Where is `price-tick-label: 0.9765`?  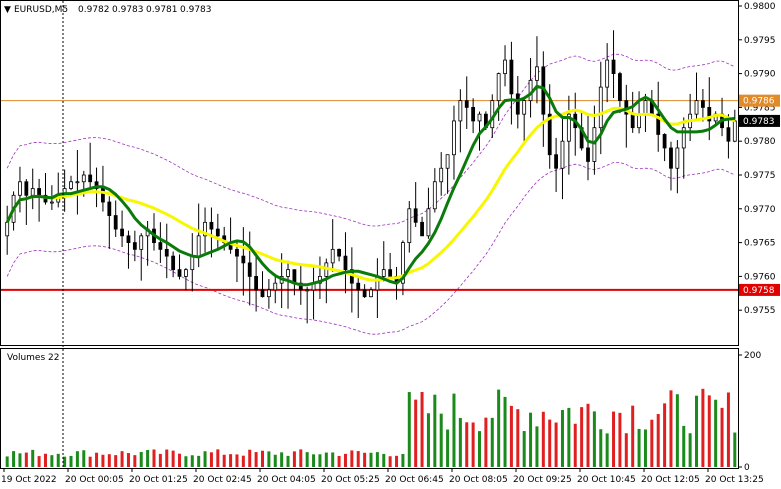 price-tick-label: 0.9765 is located at coordinates (760, 244).